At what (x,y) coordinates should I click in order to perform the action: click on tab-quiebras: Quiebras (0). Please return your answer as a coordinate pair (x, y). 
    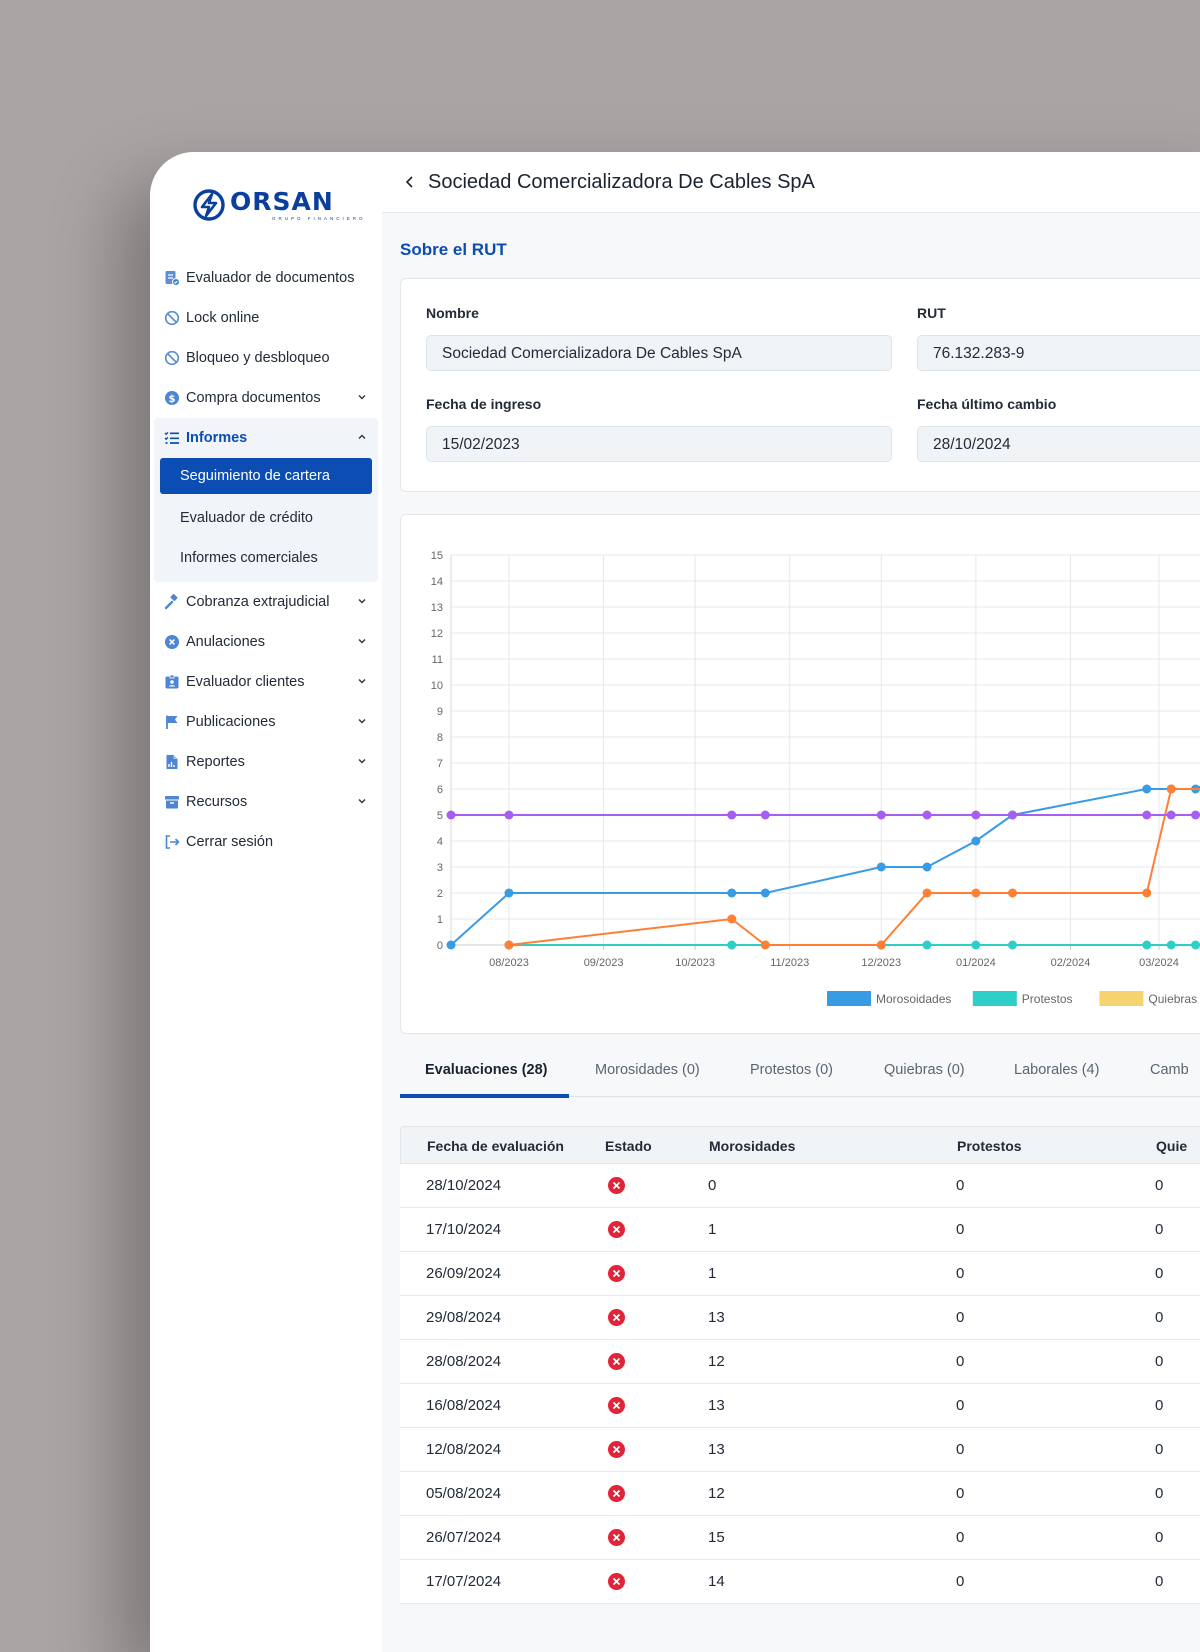
    Looking at the image, I should click on (924, 1070).